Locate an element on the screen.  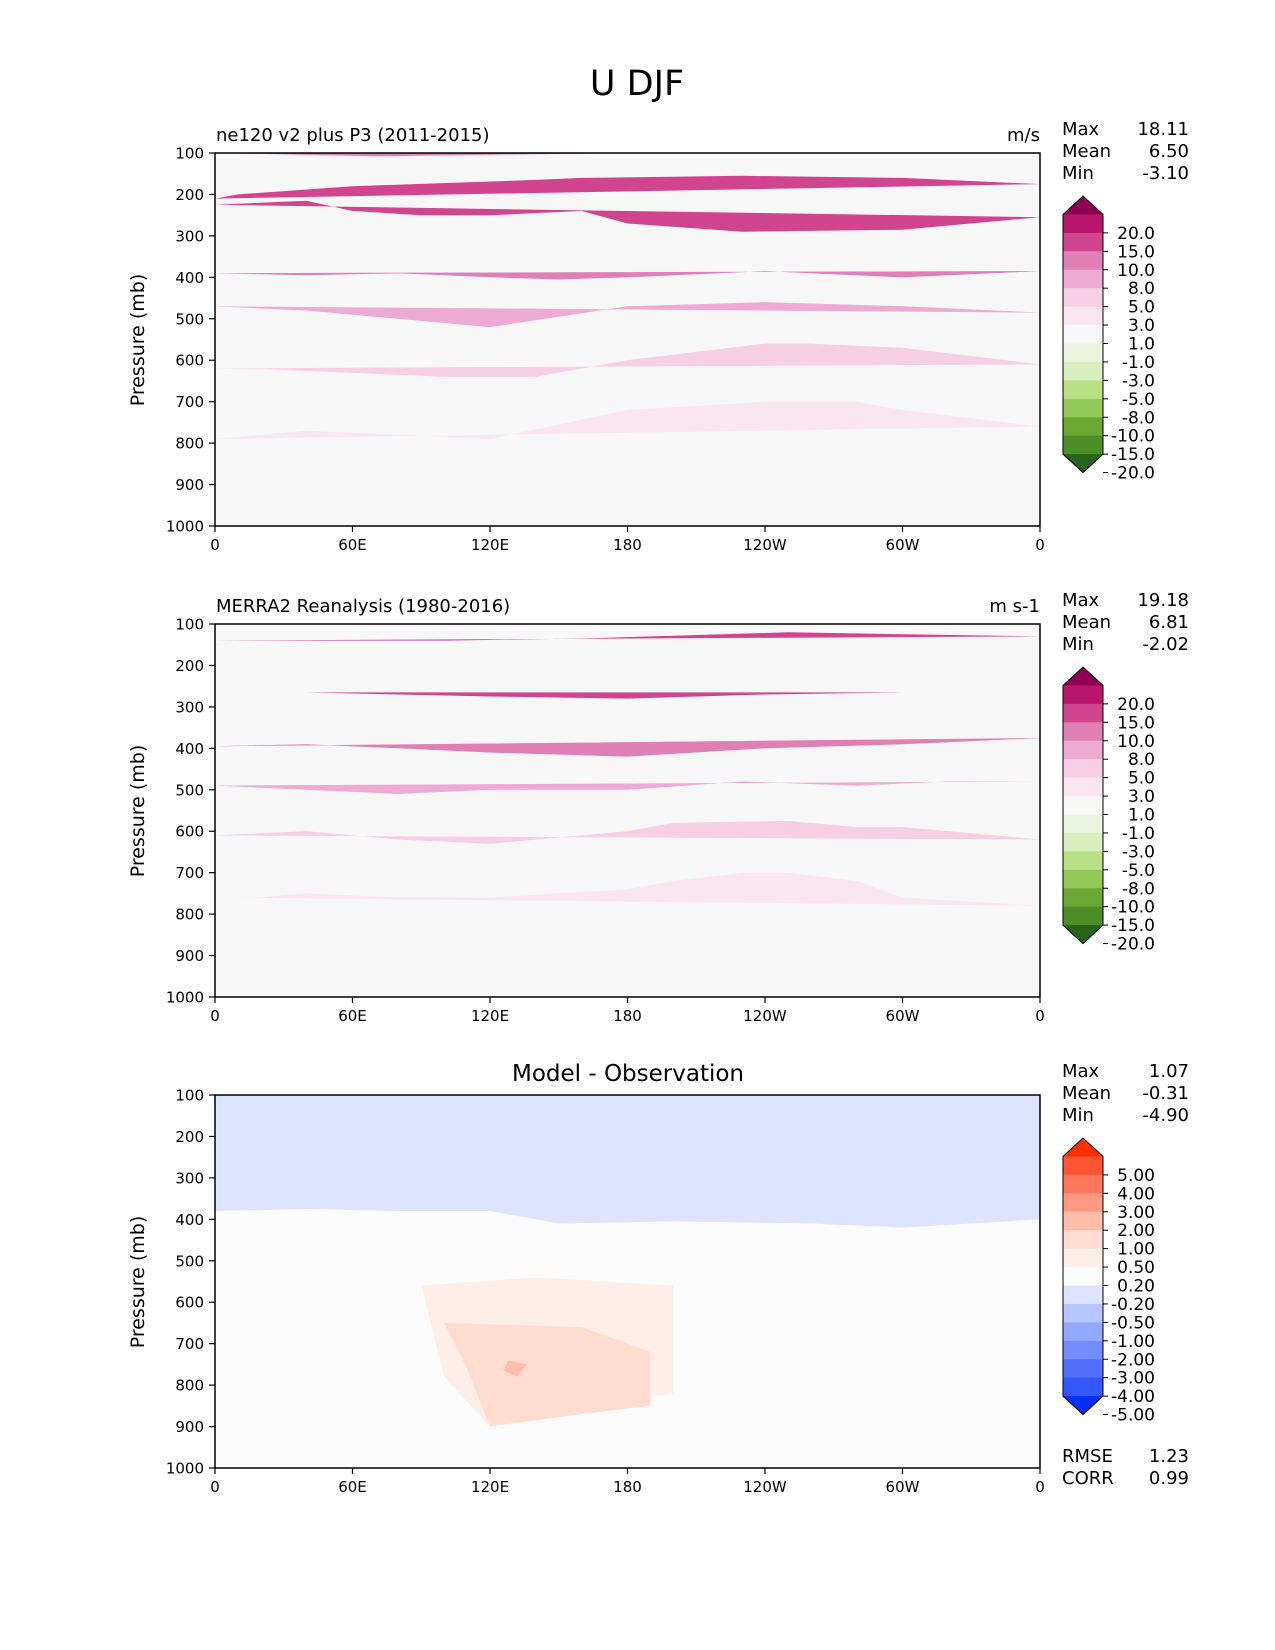
panel-2-colorbar-label-11: -10.0 is located at coordinates (1133, 908).